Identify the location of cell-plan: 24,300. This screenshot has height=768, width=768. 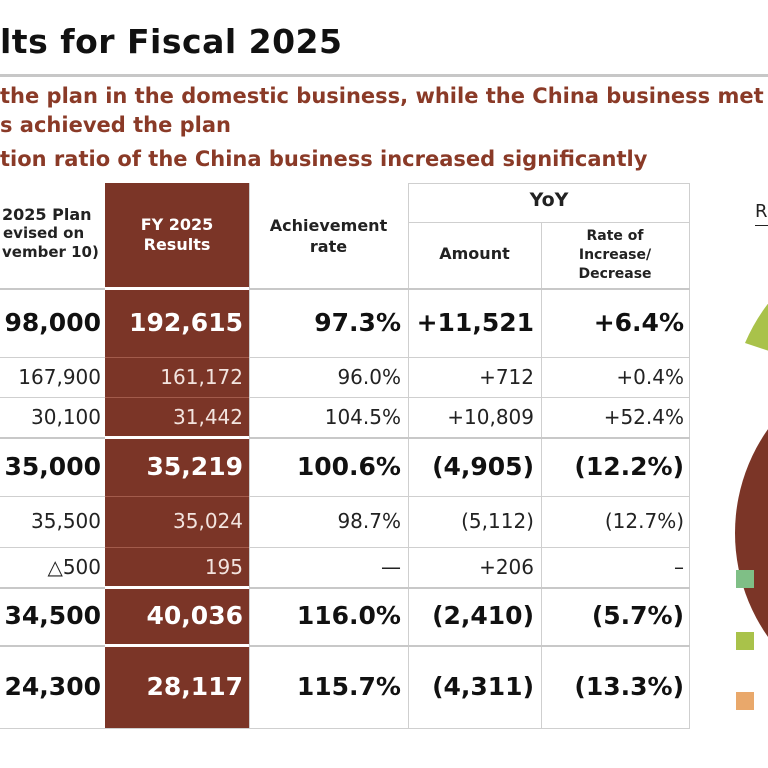
(52, 686).